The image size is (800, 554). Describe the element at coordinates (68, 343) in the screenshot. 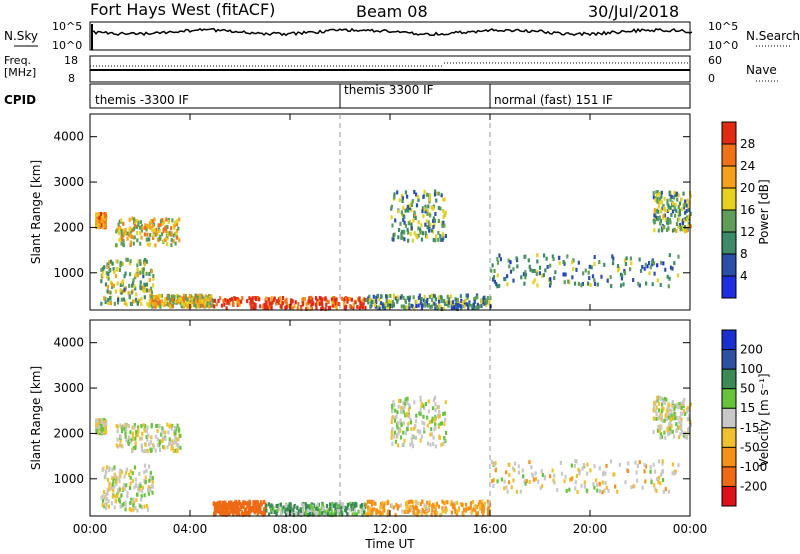

I see `y-tick-label: 4000` at that location.